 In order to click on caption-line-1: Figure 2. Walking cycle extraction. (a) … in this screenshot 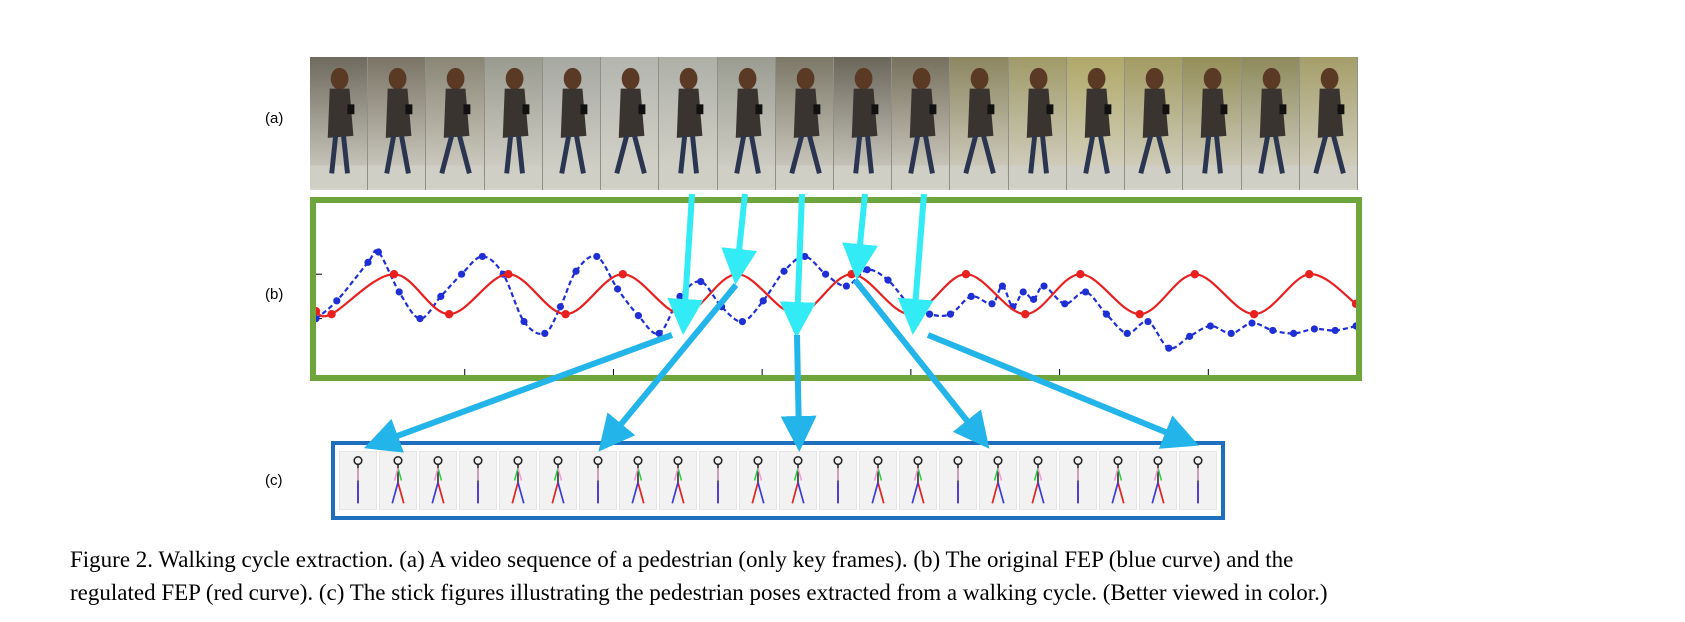, I will do `click(682, 559)`.